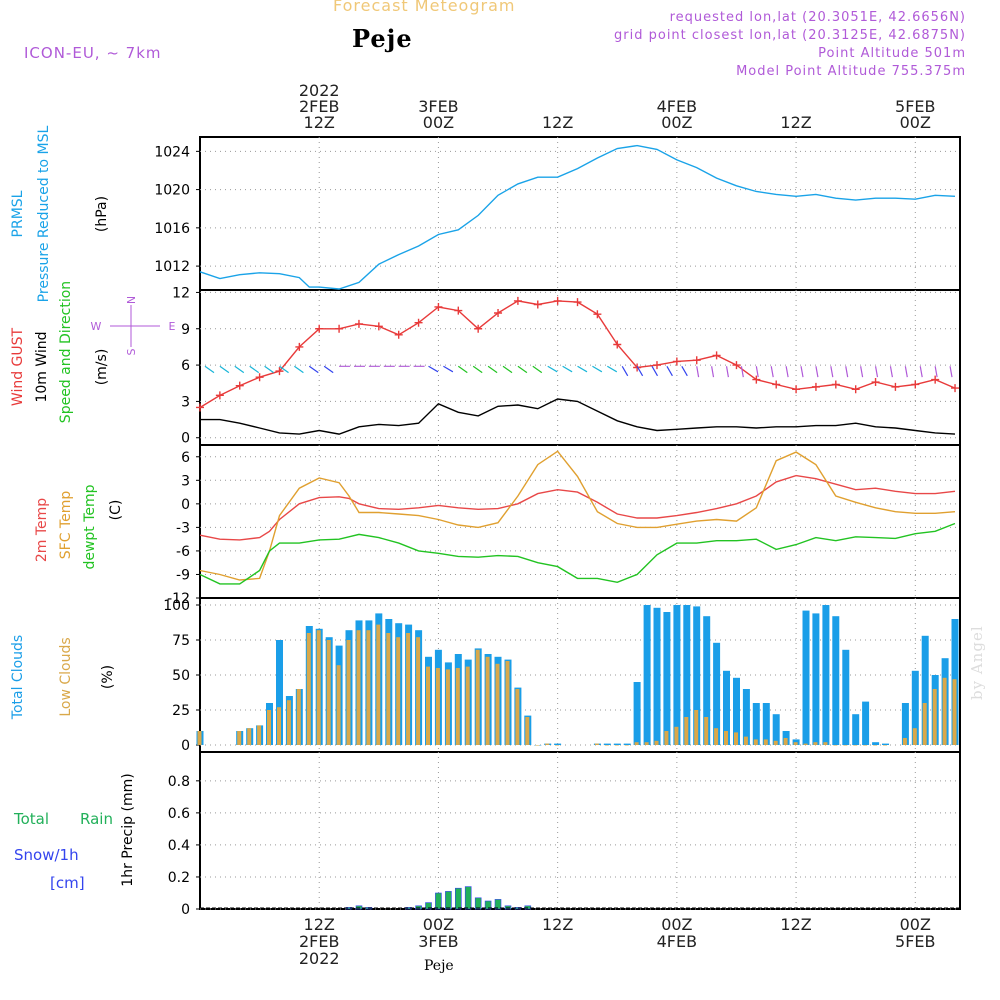 The width and height of the screenshot is (1000, 1000). What do you see at coordinates (851, 71) in the screenshot?
I see `model-altitude: Model Point Altitude 755.375m` at bounding box center [851, 71].